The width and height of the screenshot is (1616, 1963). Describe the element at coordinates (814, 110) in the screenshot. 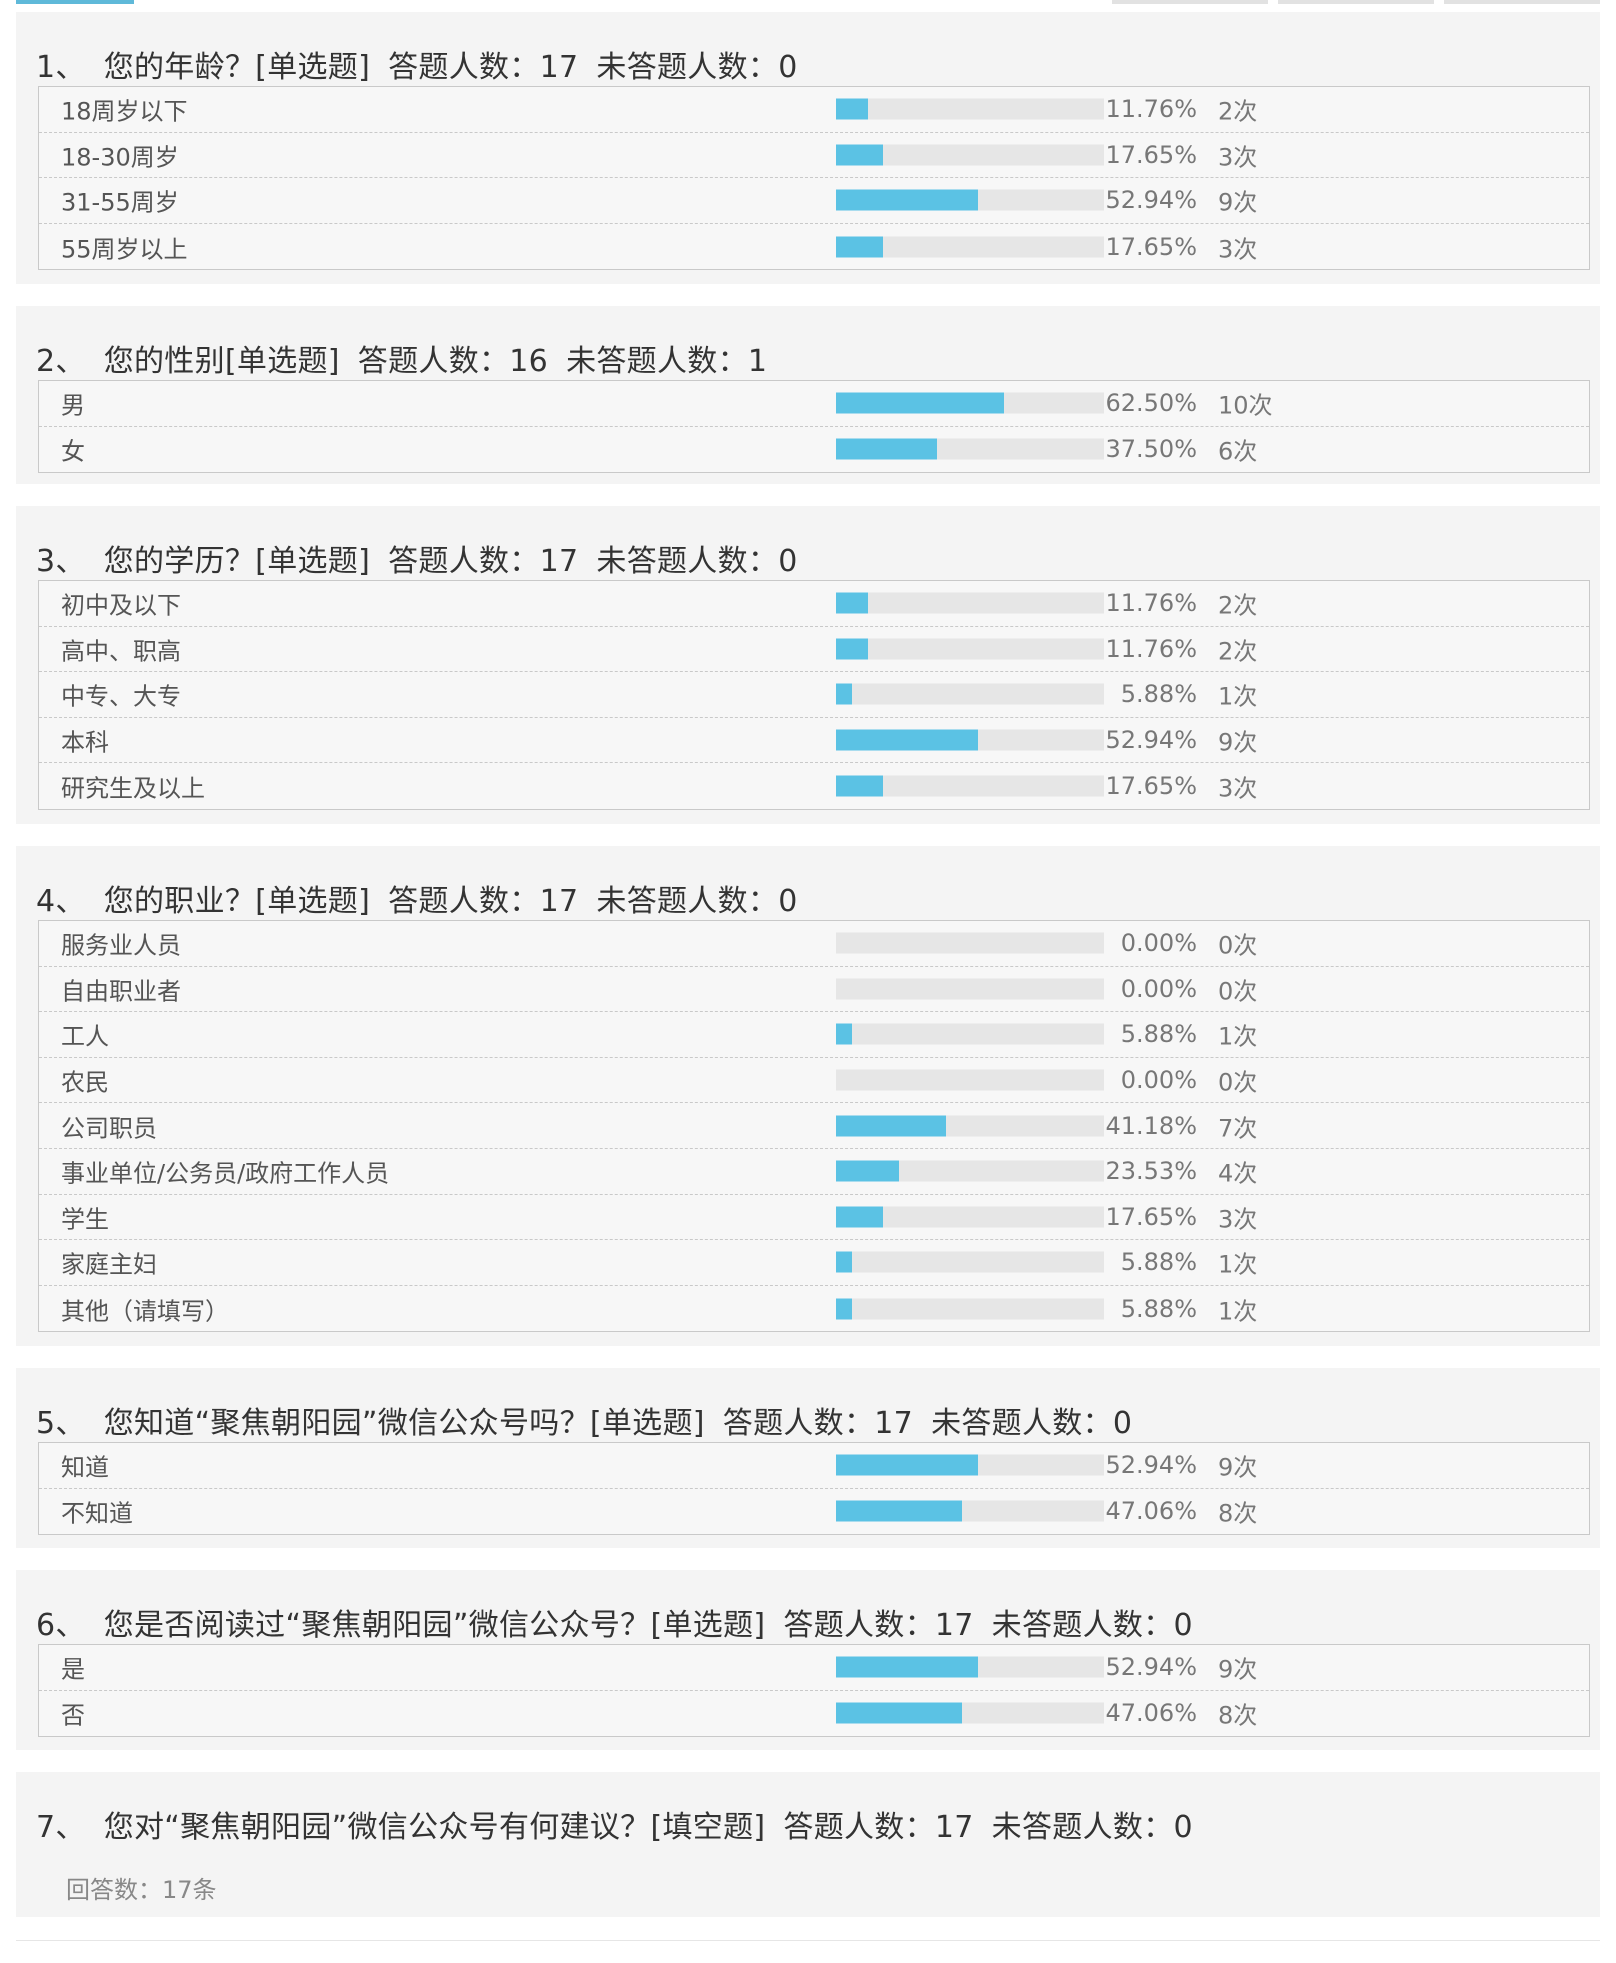

I see `option-row: 18周岁以下 11.76% 2次` at that location.